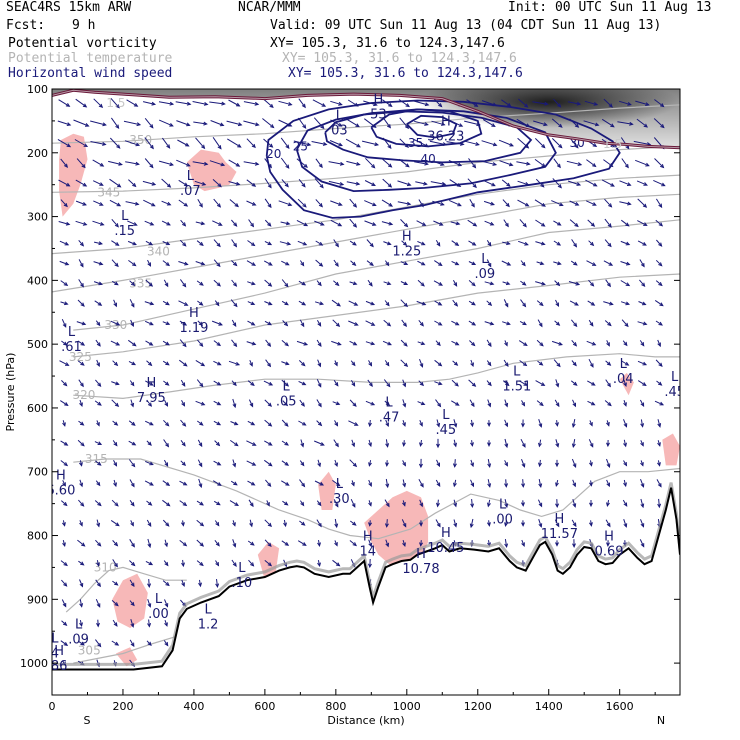 This screenshot has width=740, height=740. I want to click on extremum-H-marker: H, so click(609, 536).